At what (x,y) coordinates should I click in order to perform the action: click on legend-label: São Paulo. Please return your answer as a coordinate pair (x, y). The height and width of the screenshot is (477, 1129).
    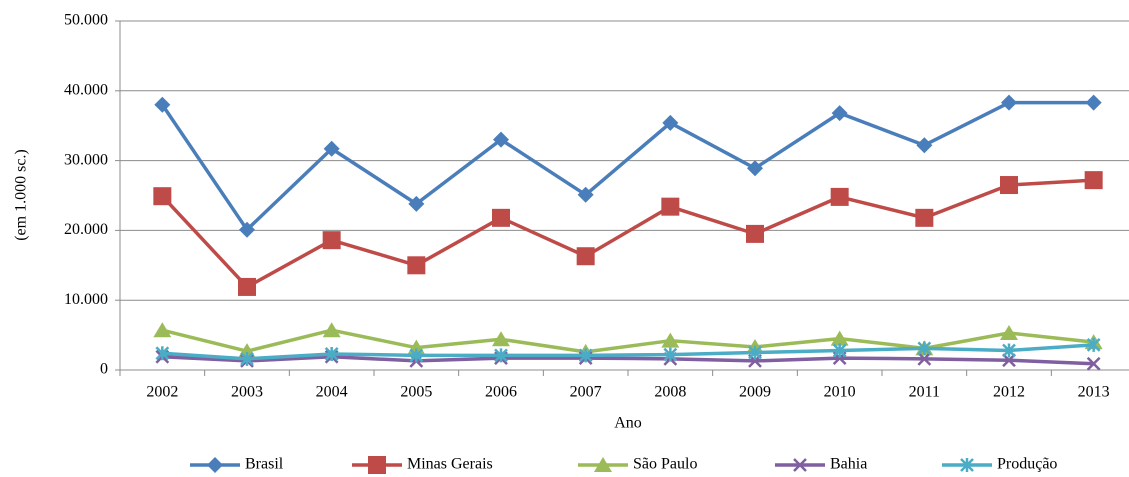
    Looking at the image, I should click on (665, 464).